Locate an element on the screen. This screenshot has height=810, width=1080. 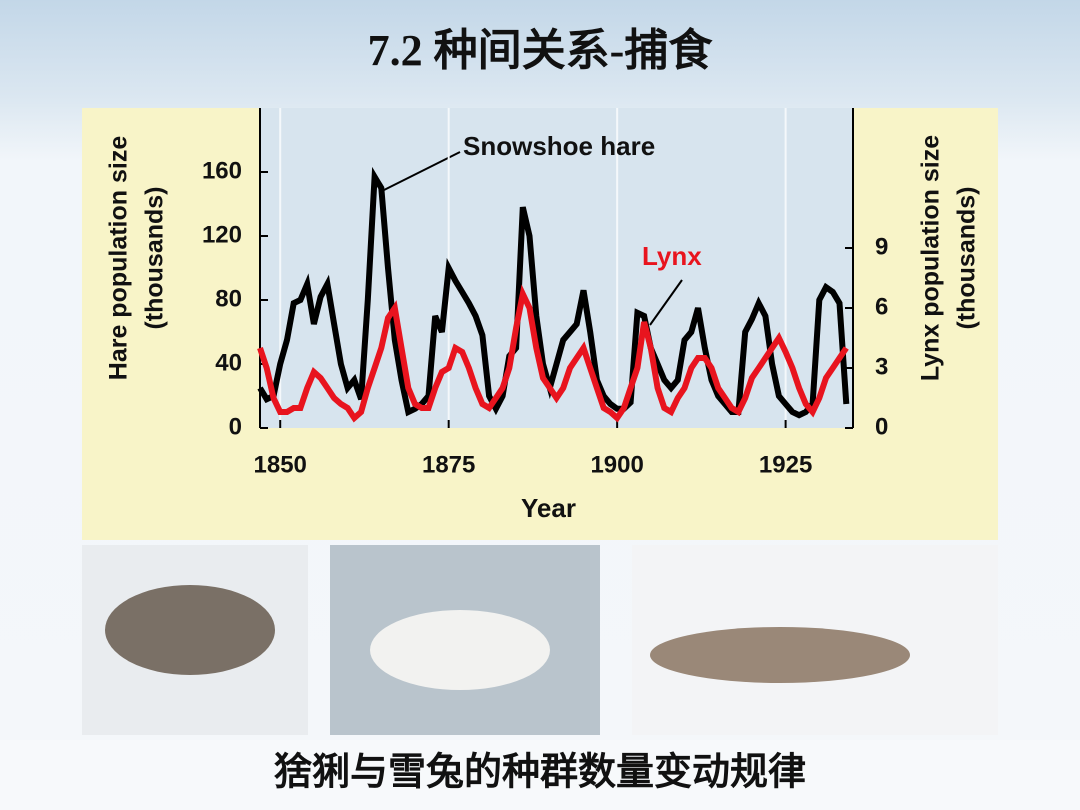
photo-hare-shape is located at coordinates (460, 650).